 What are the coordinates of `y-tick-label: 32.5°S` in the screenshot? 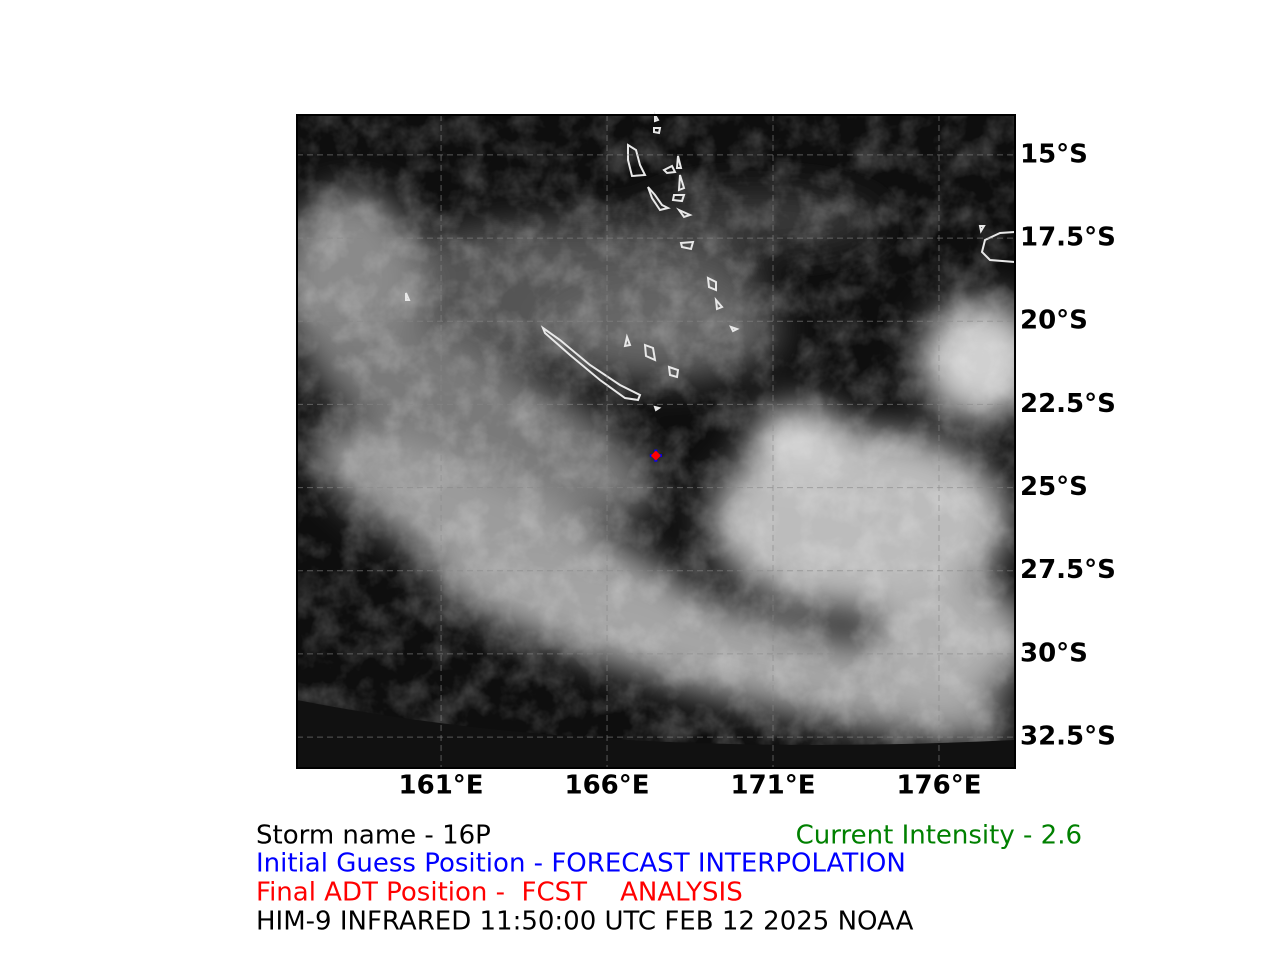 It's located at (1068, 737).